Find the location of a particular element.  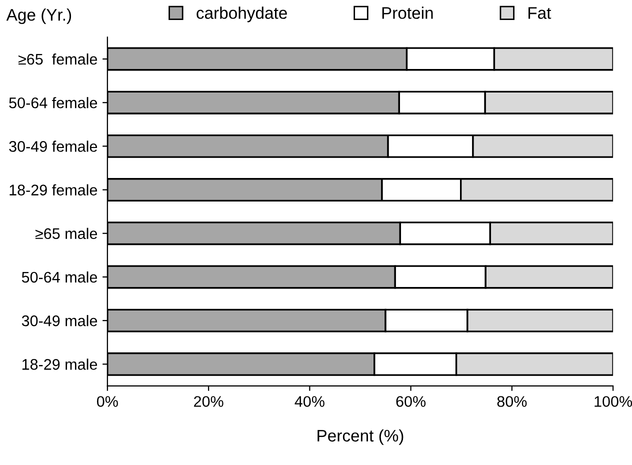

x-tick-label: 100% is located at coordinates (613, 401).